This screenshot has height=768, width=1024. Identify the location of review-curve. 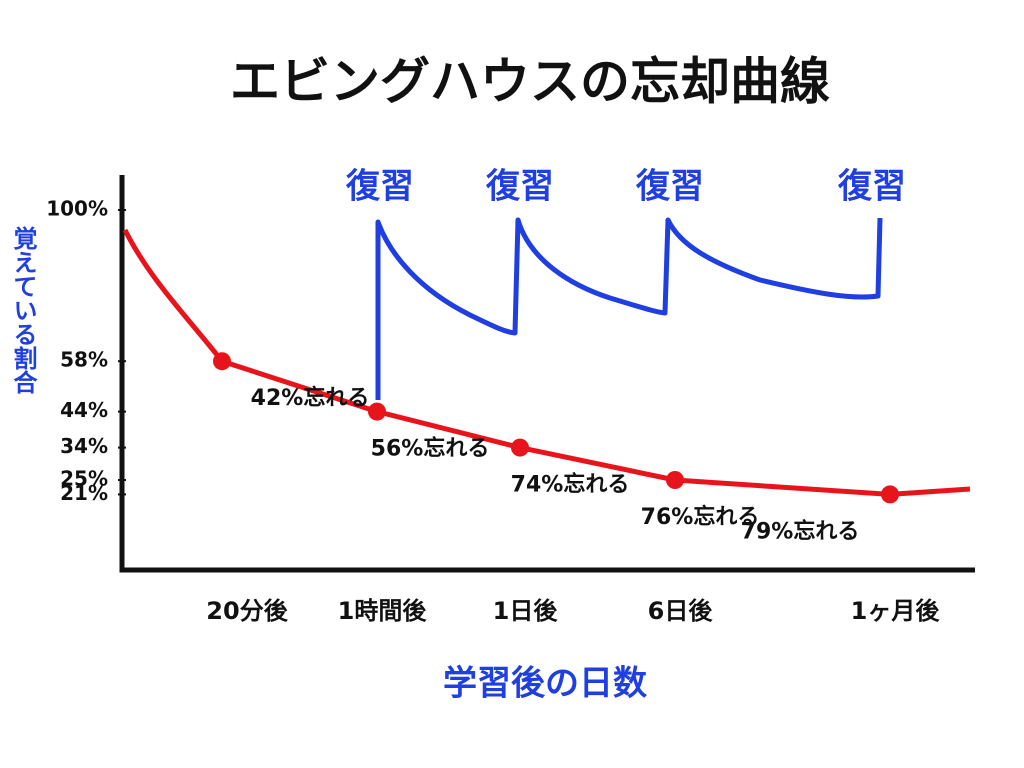
(629, 308).